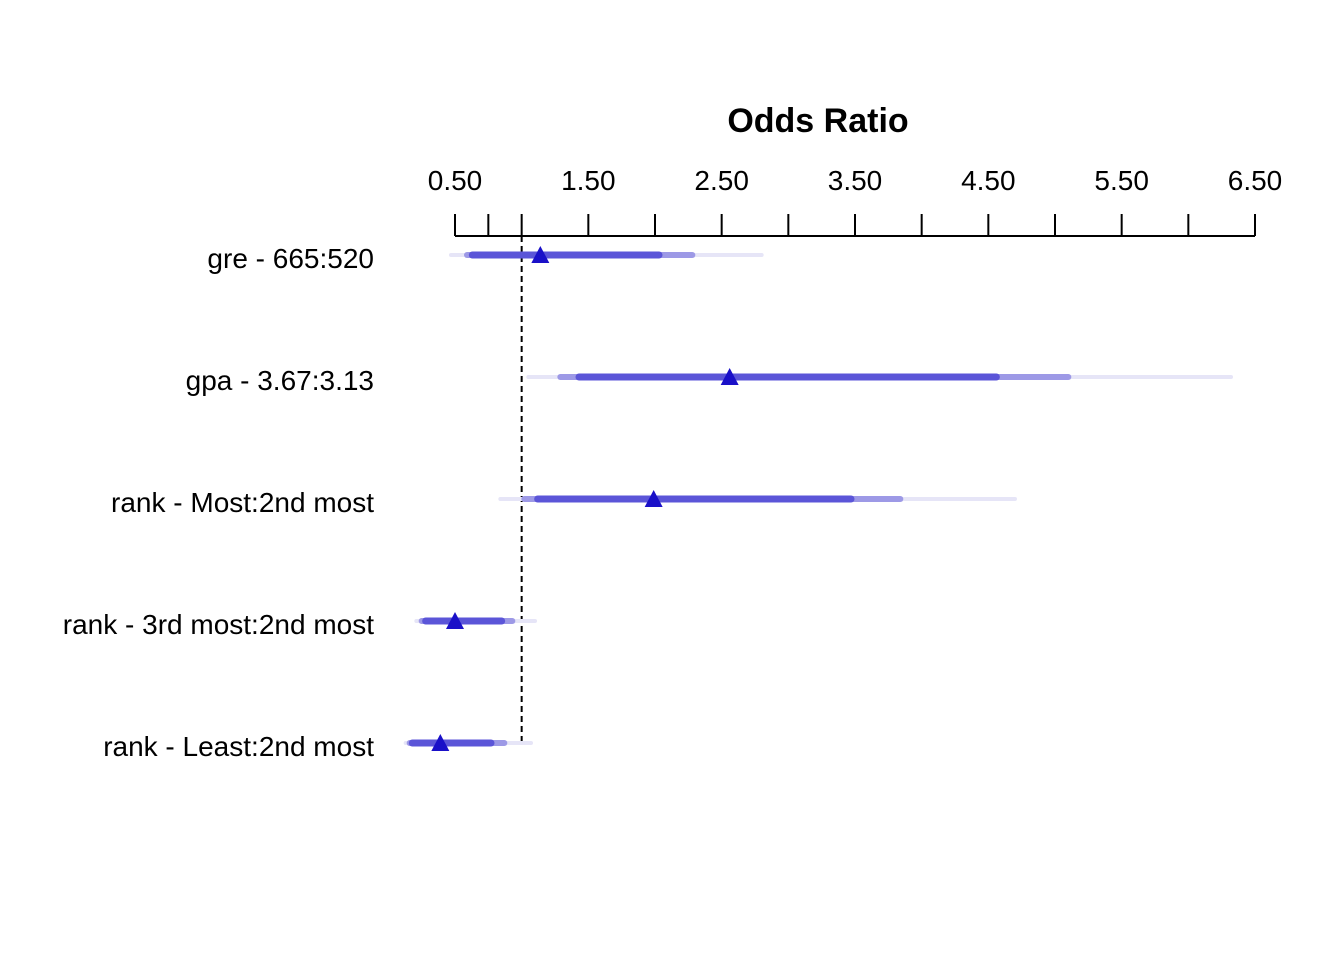  Describe the element at coordinates (1255, 180) in the screenshot. I see `x-tick-label: 6.50` at that location.